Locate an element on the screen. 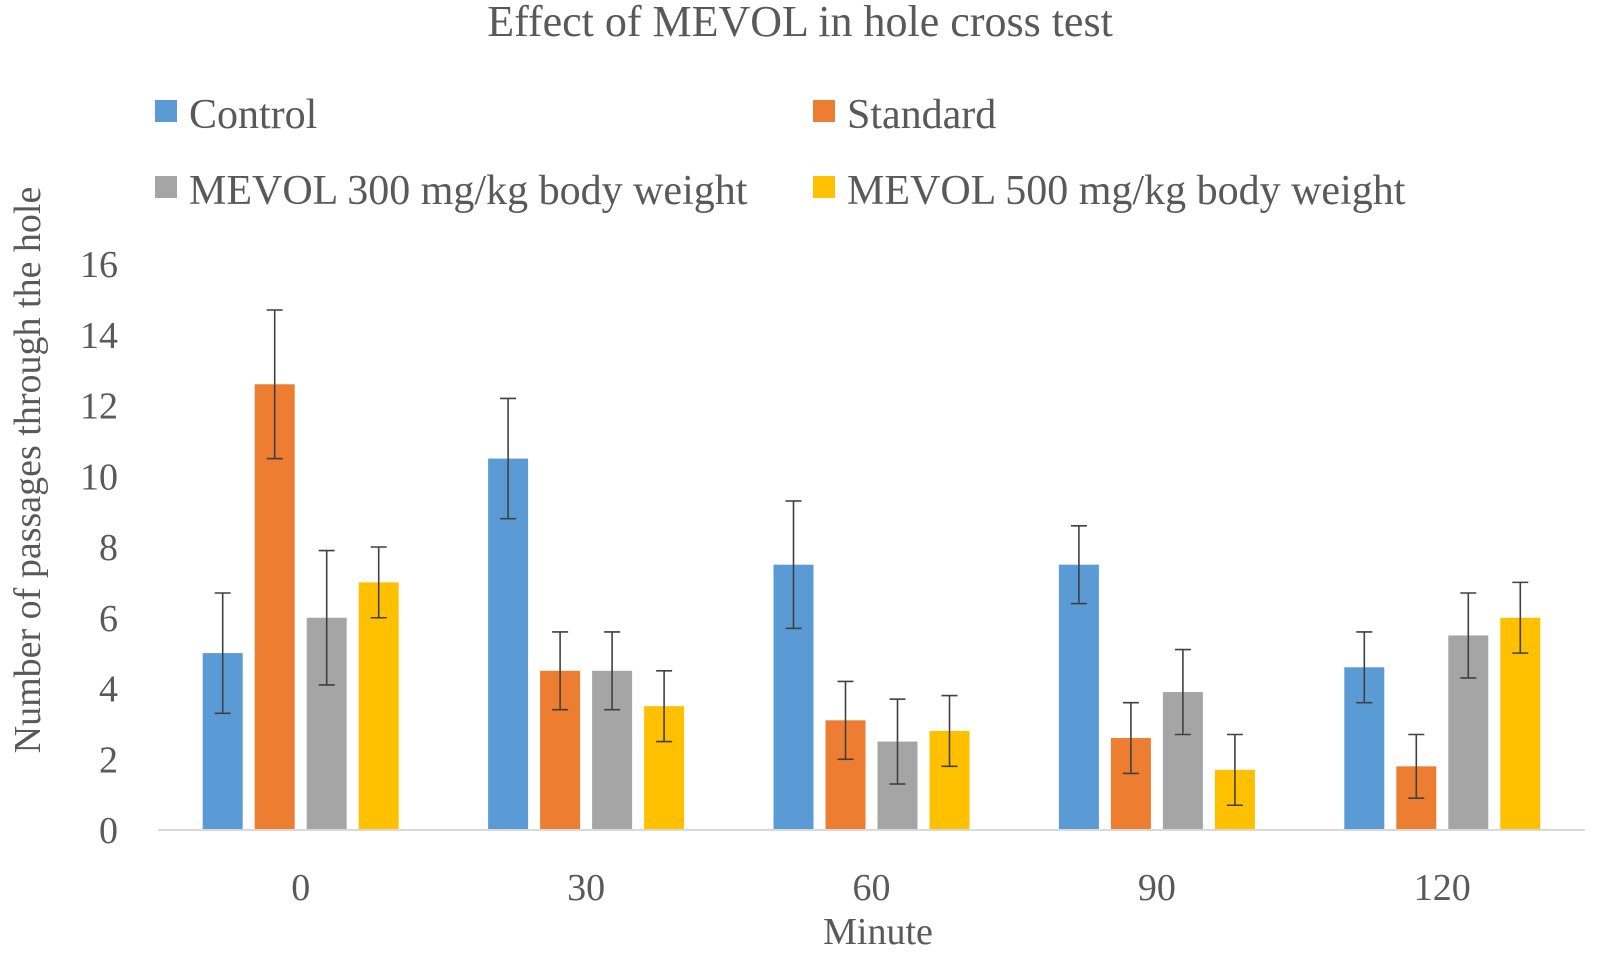 This screenshot has height=956, width=1600. y-tick-label: 8 is located at coordinates (108, 548).